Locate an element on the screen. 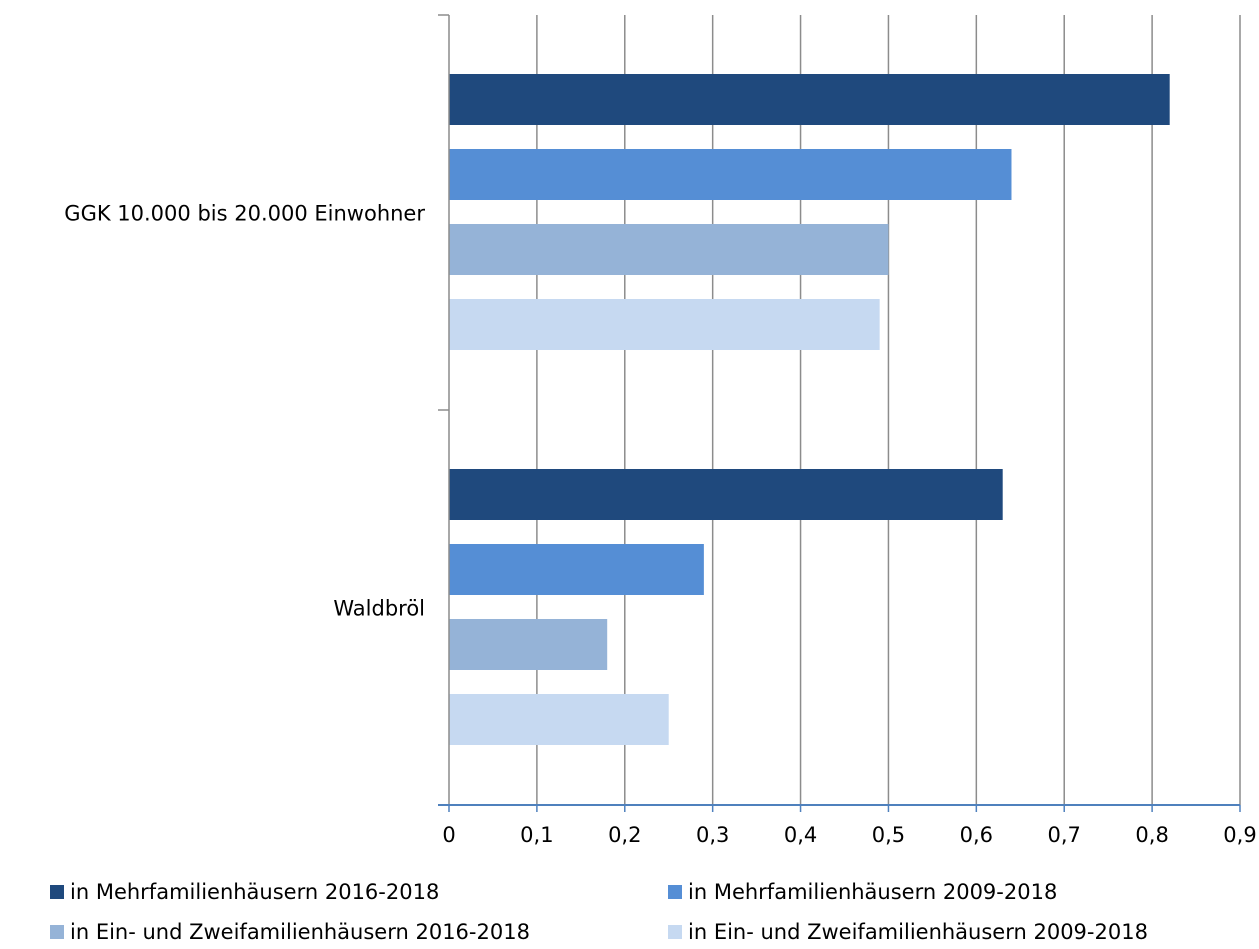 The image size is (1259, 949). x-tick-label: 0,6 is located at coordinates (976, 835).